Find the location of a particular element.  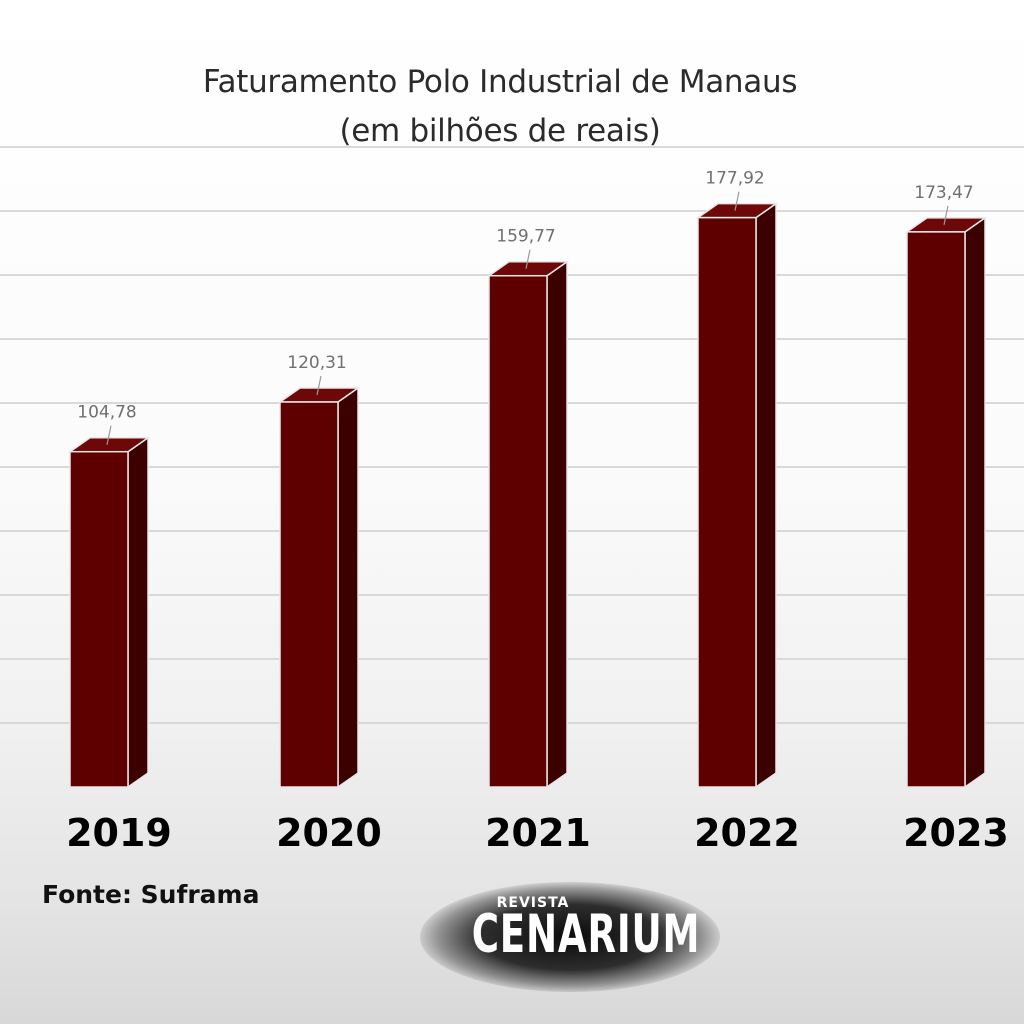

value-label: 120,31 is located at coordinates (316, 363).